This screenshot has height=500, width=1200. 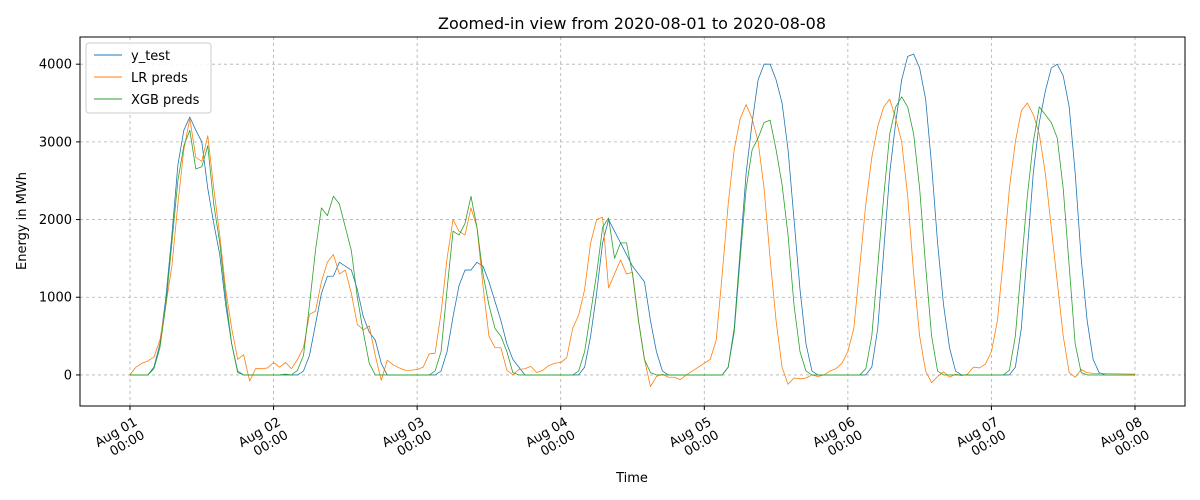 What do you see at coordinates (55, 298) in the screenshot?
I see `y-tick-label: 1000` at bounding box center [55, 298].